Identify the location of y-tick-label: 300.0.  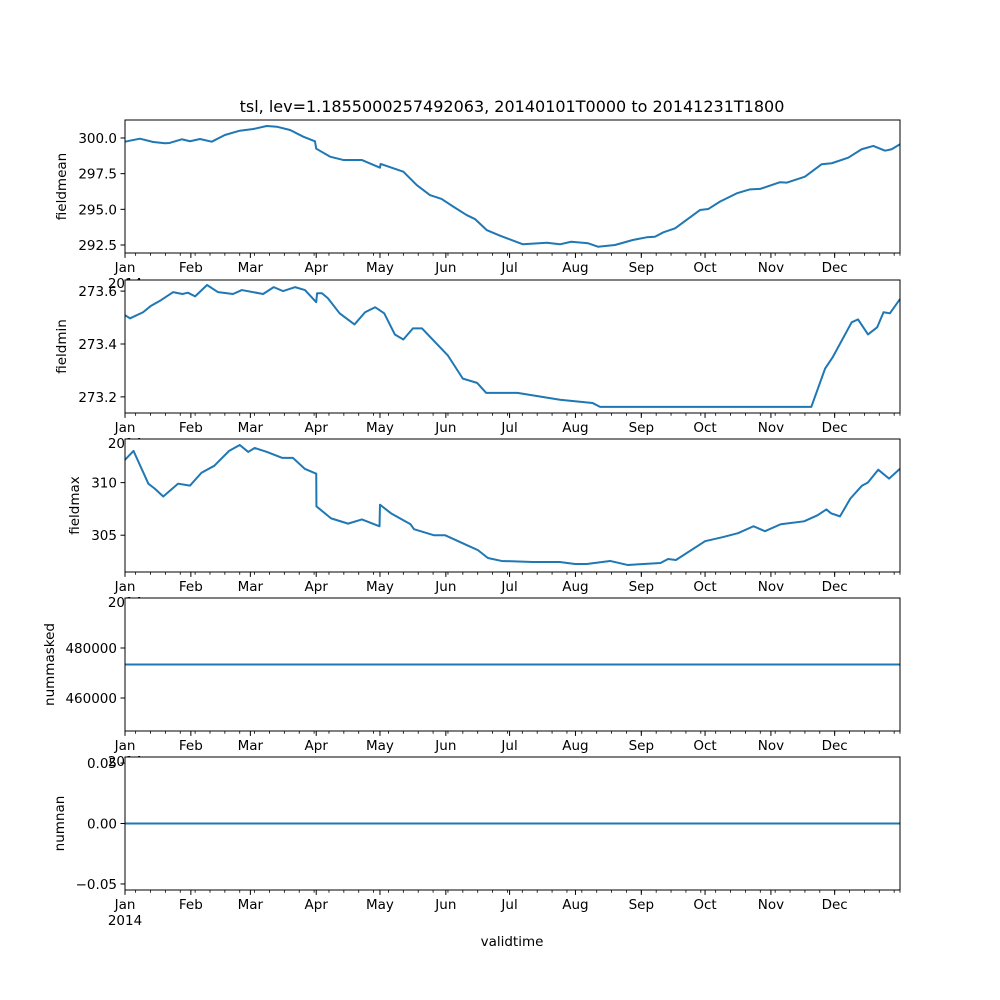
(97, 139).